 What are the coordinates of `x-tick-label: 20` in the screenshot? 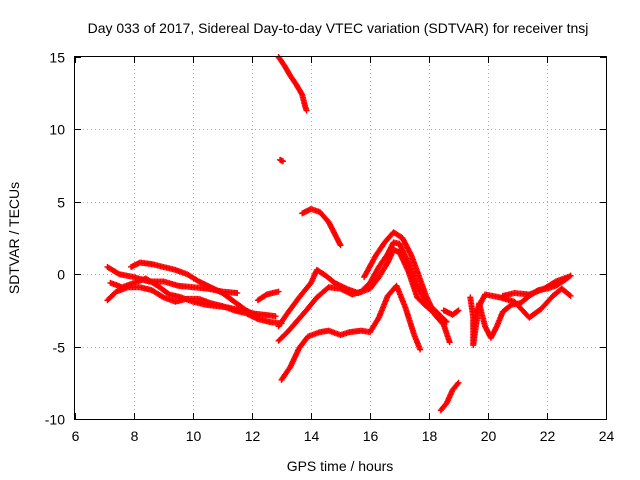 It's located at (489, 436).